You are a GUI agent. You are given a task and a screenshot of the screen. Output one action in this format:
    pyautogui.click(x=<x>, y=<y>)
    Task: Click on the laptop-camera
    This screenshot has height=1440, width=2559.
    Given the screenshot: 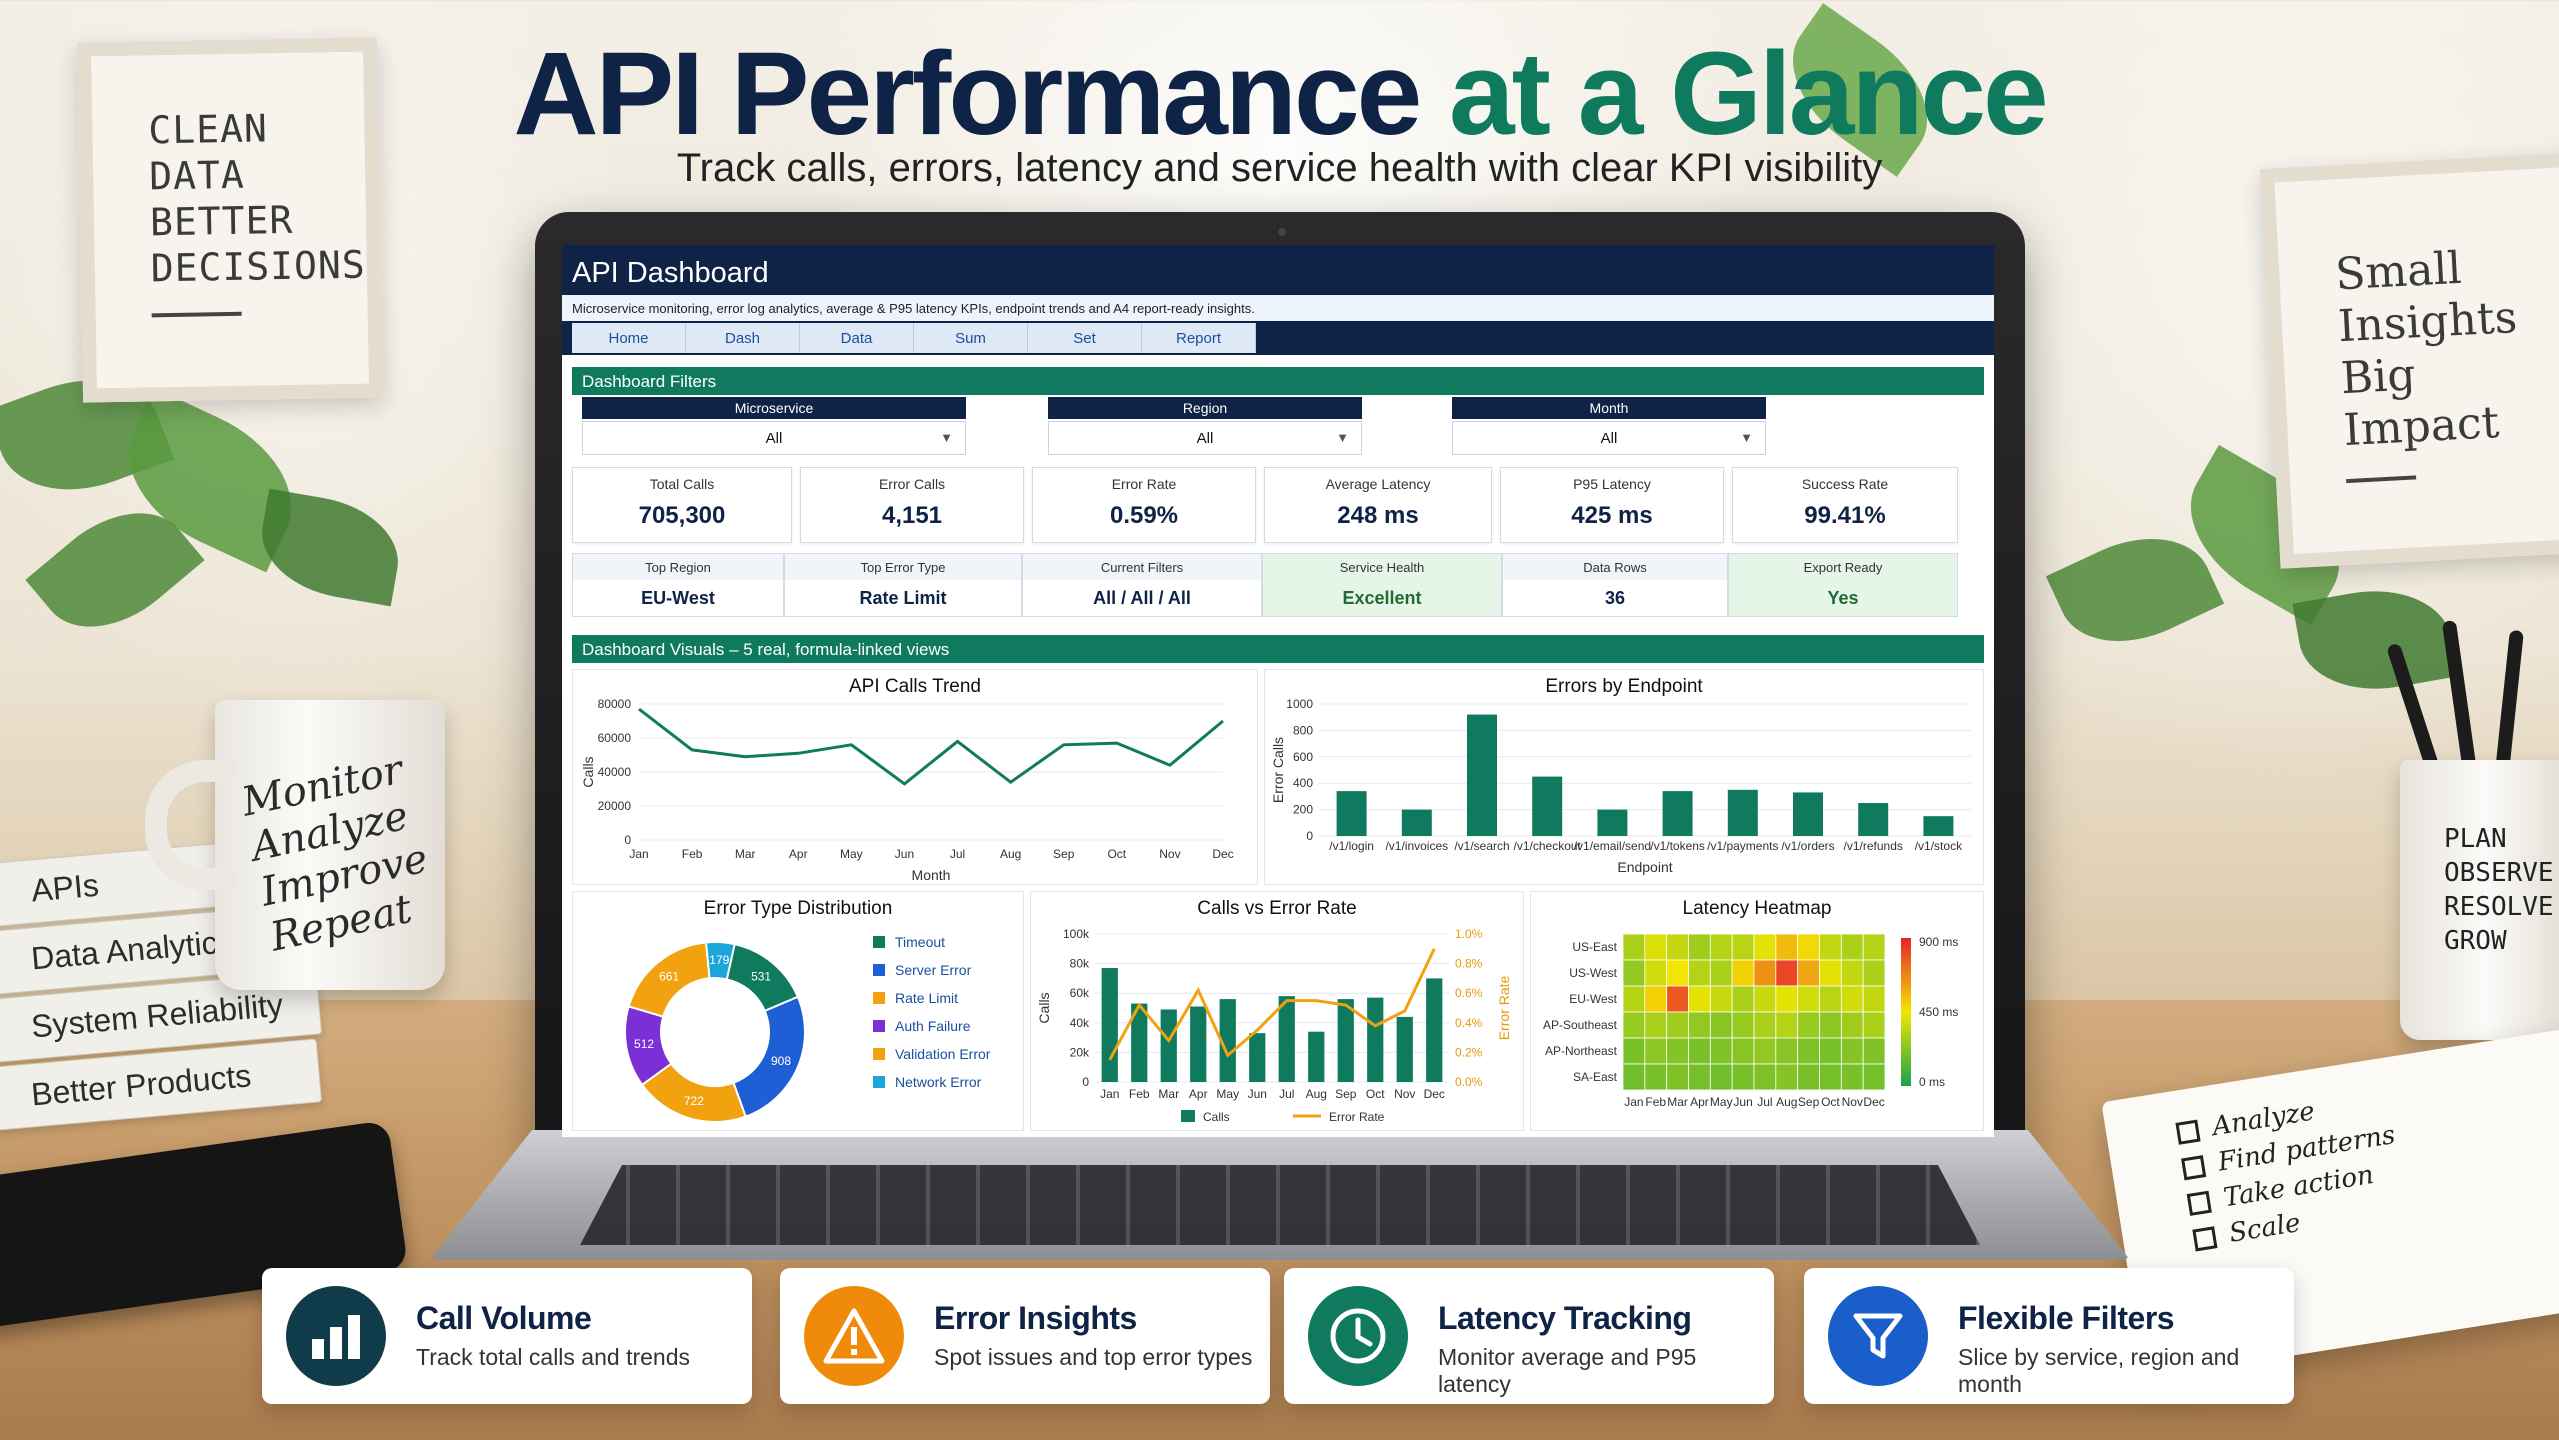 What is the action you would take?
    pyautogui.click(x=1282, y=232)
    